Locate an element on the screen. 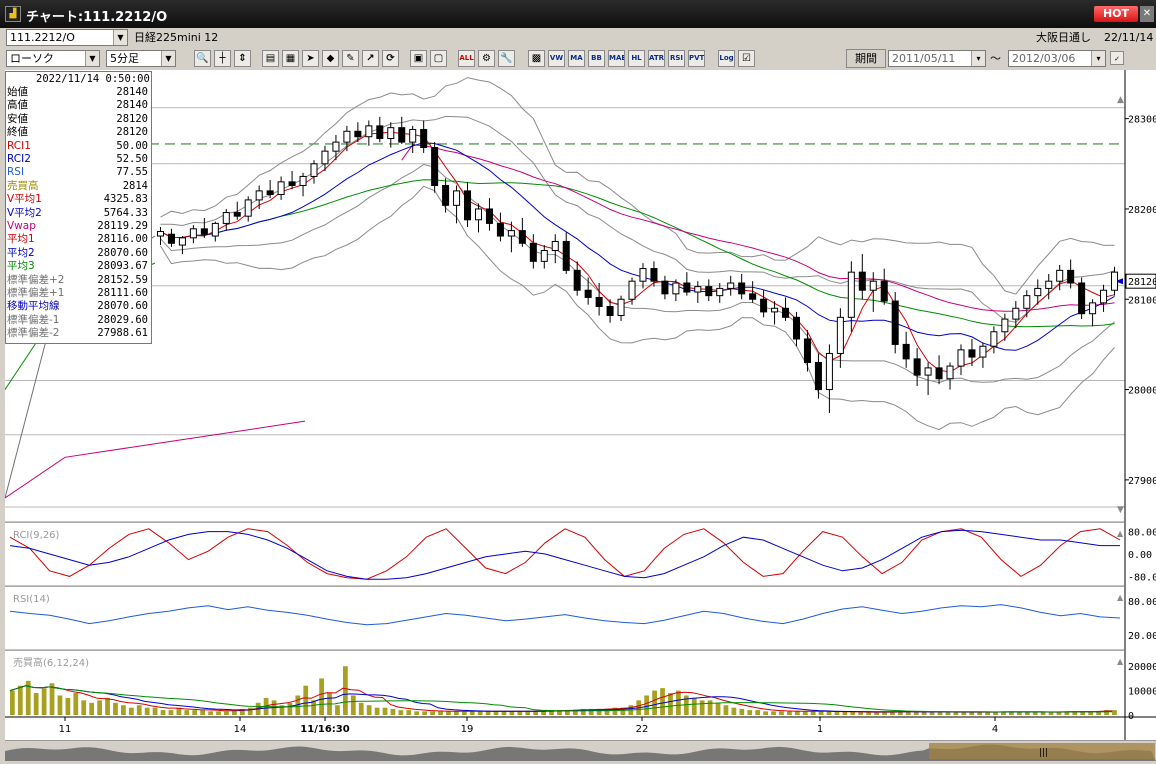 The image size is (1156, 764). scroll-grip-icon: ||| is located at coordinates (1043, 753).